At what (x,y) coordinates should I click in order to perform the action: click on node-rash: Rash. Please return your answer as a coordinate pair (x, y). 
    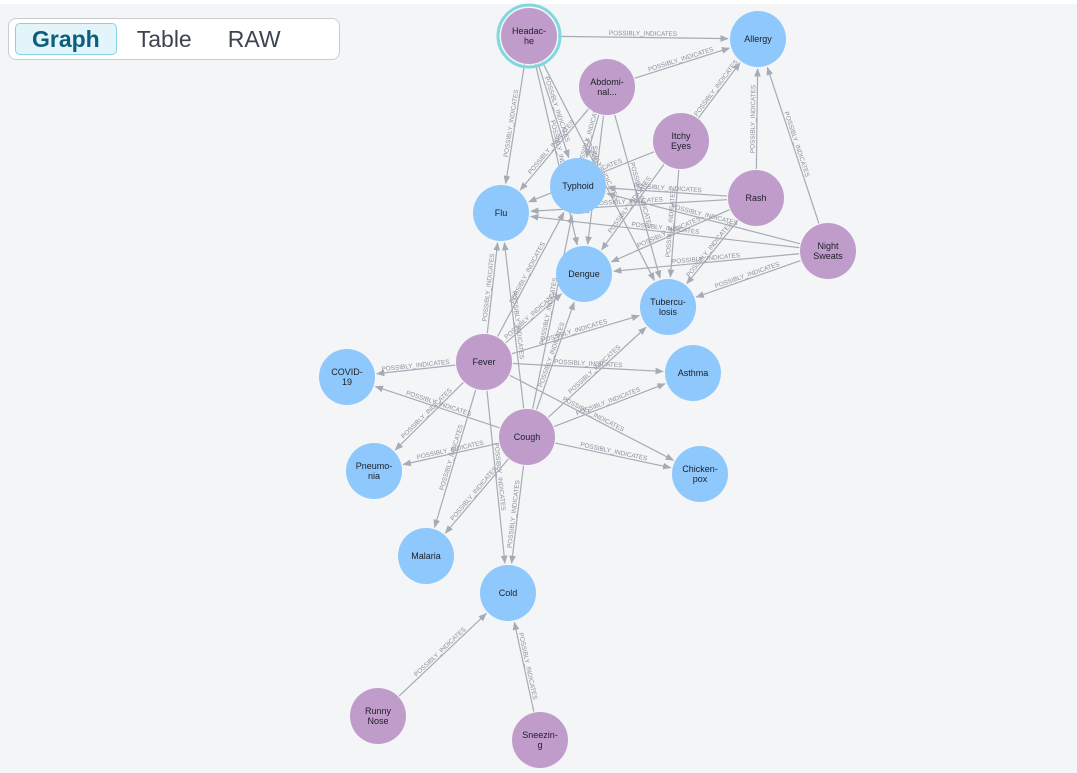
    Looking at the image, I should click on (756, 198).